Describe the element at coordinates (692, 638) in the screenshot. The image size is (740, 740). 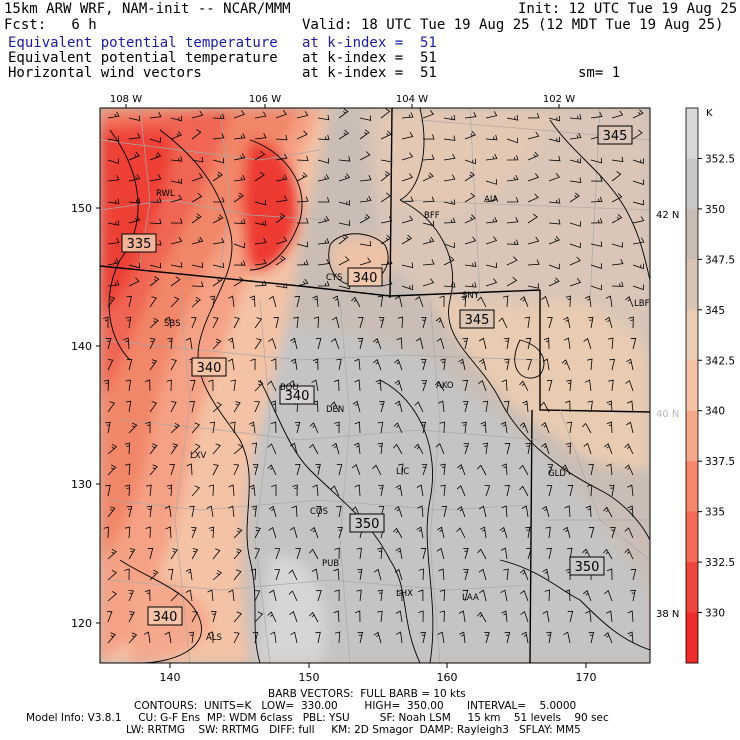
I see `colorbar-cell` at that location.